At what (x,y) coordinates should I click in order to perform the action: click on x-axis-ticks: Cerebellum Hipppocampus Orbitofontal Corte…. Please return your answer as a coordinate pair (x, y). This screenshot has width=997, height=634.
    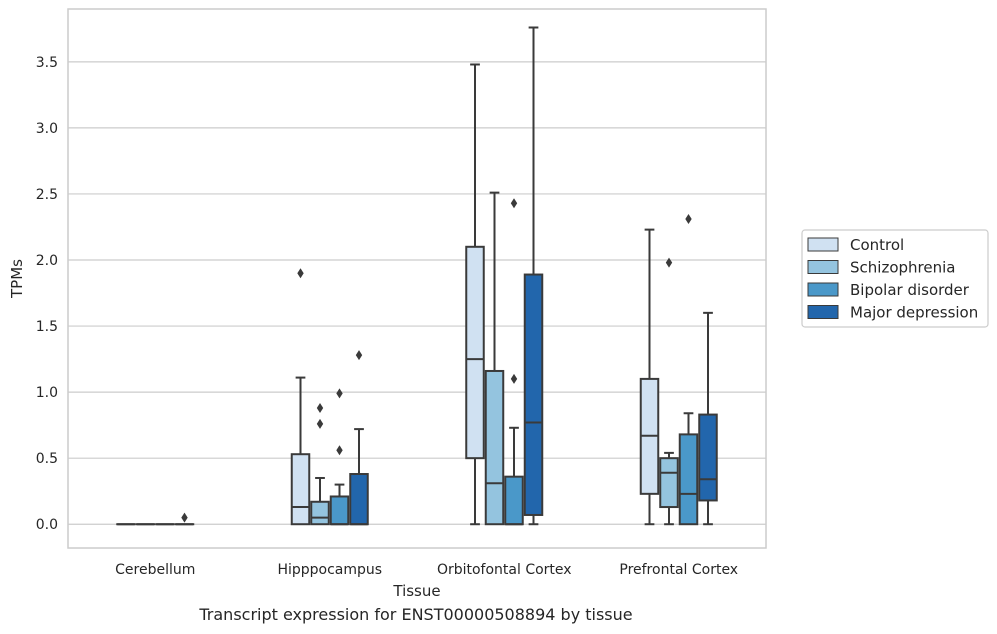
    Looking at the image, I should click on (426, 570).